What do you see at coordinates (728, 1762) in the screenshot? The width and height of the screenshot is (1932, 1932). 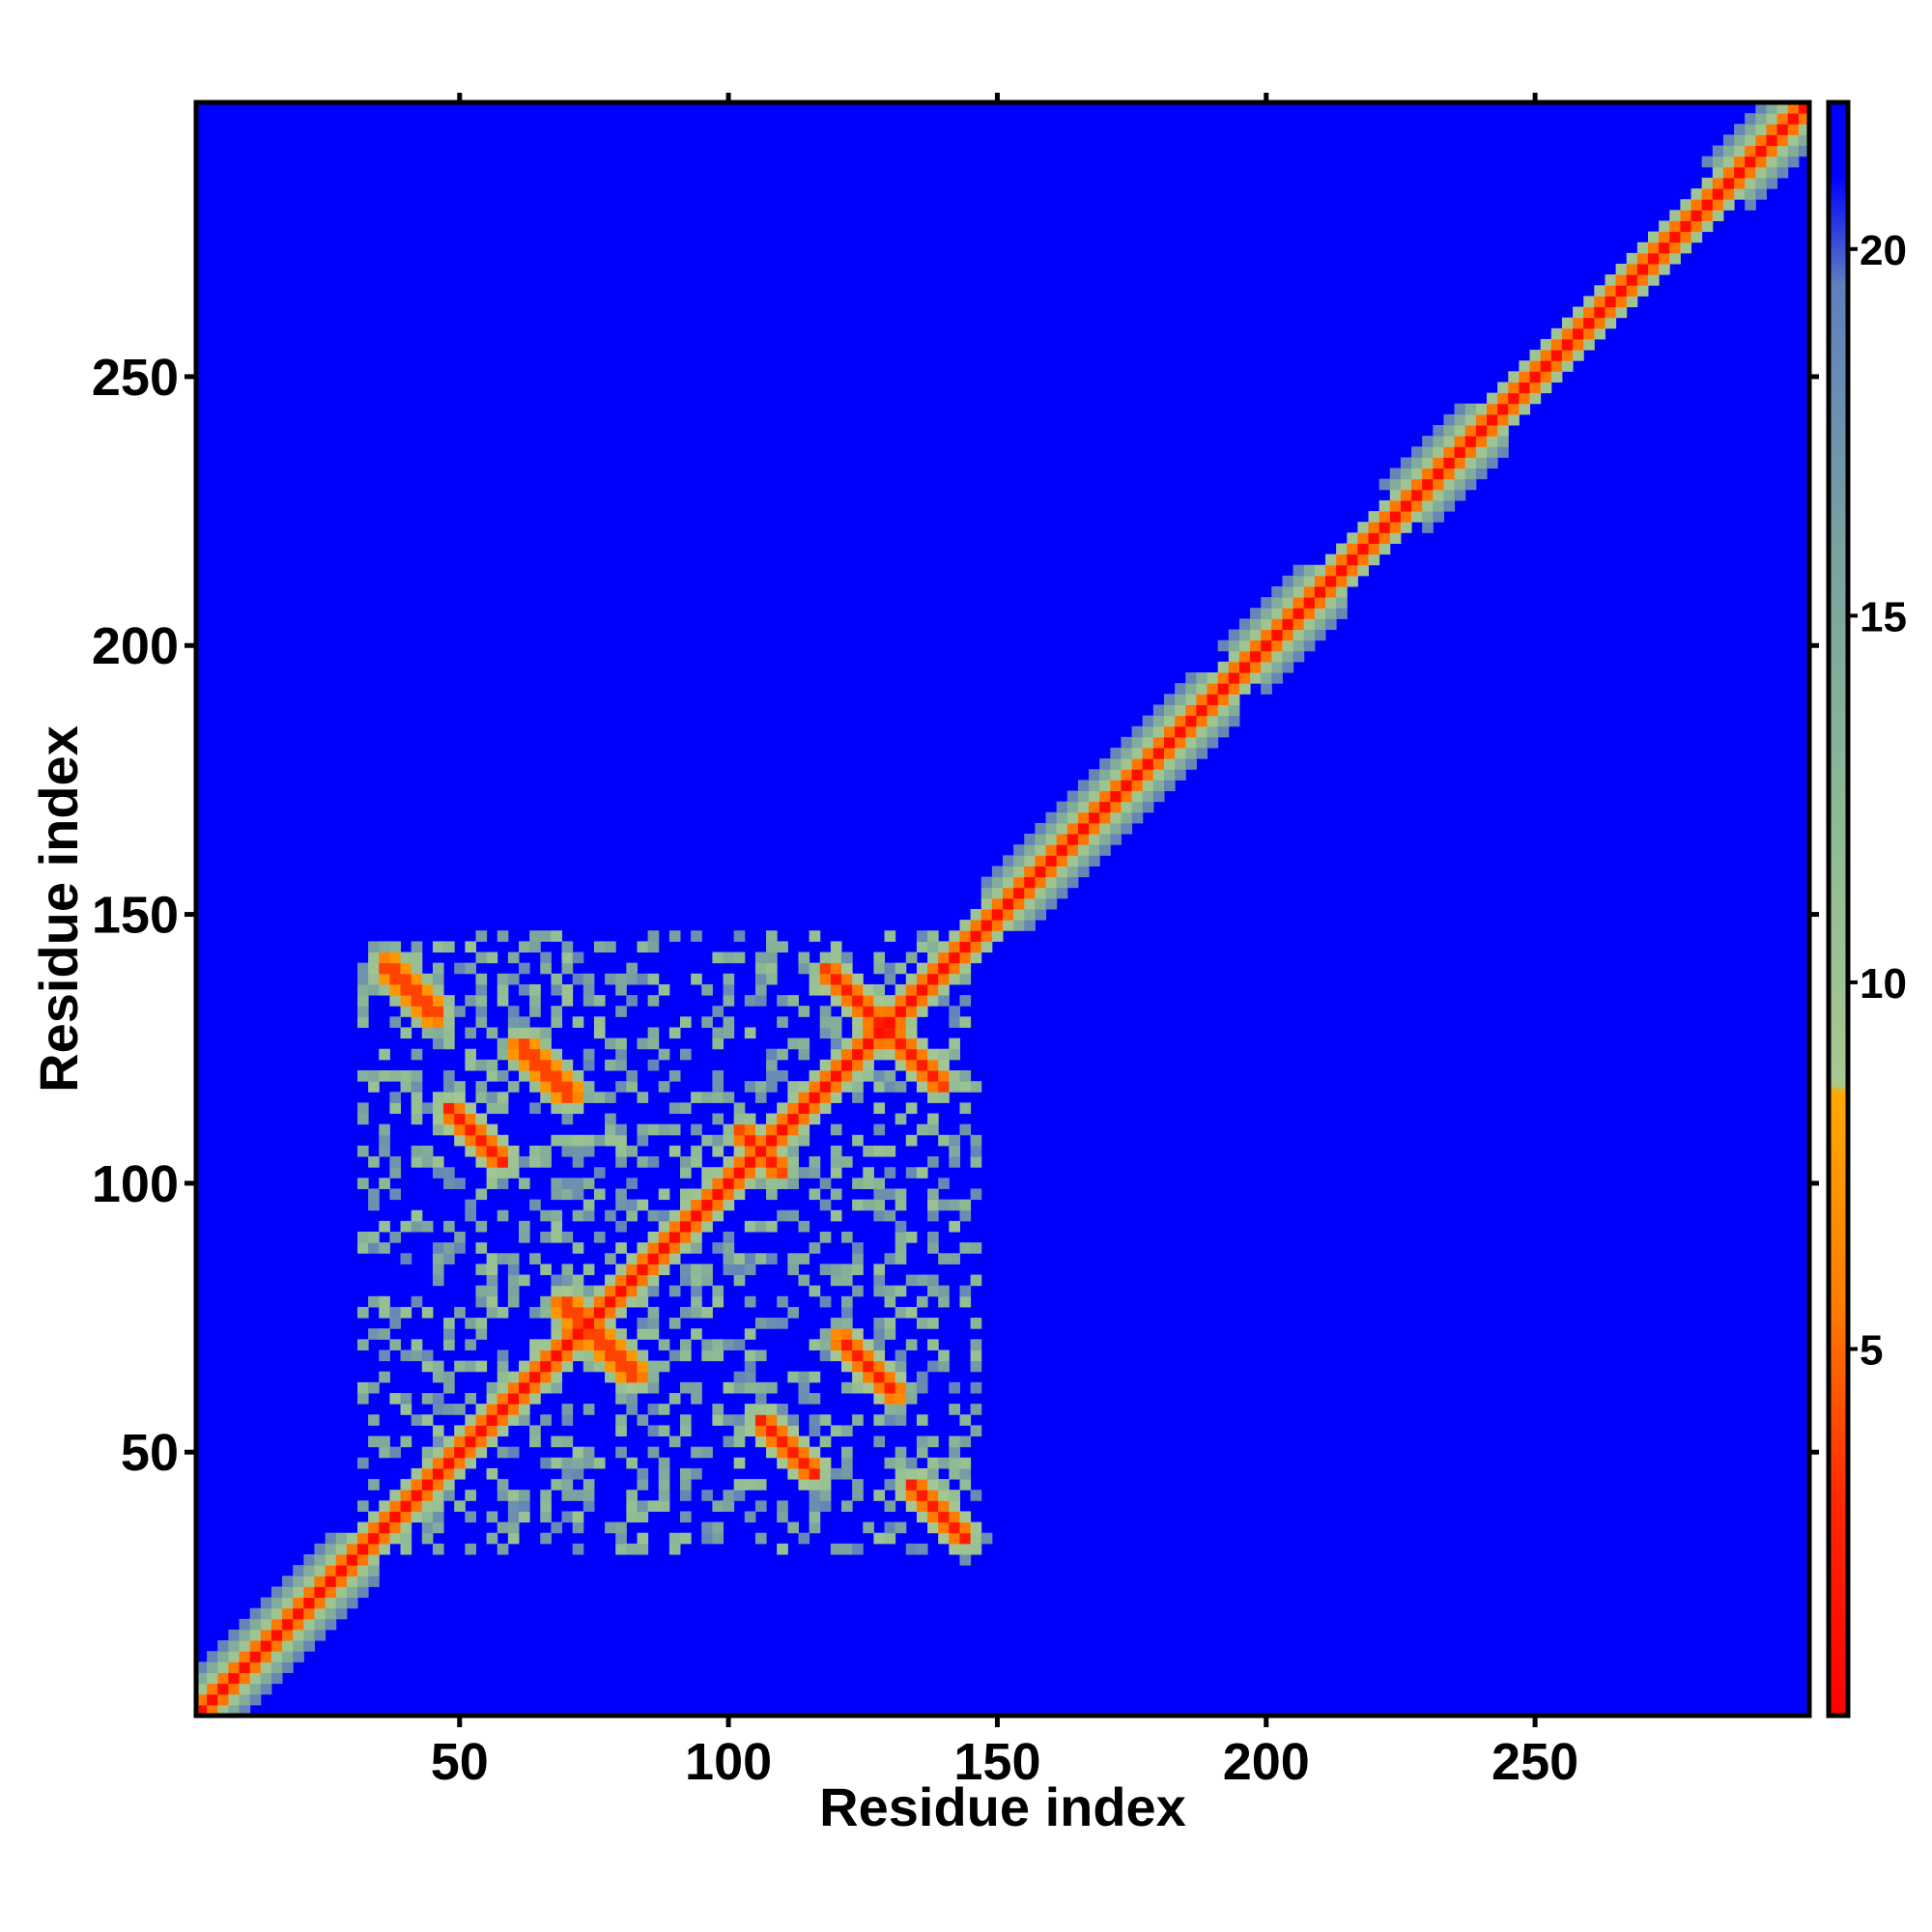 I see `x-tick-label: 100` at bounding box center [728, 1762].